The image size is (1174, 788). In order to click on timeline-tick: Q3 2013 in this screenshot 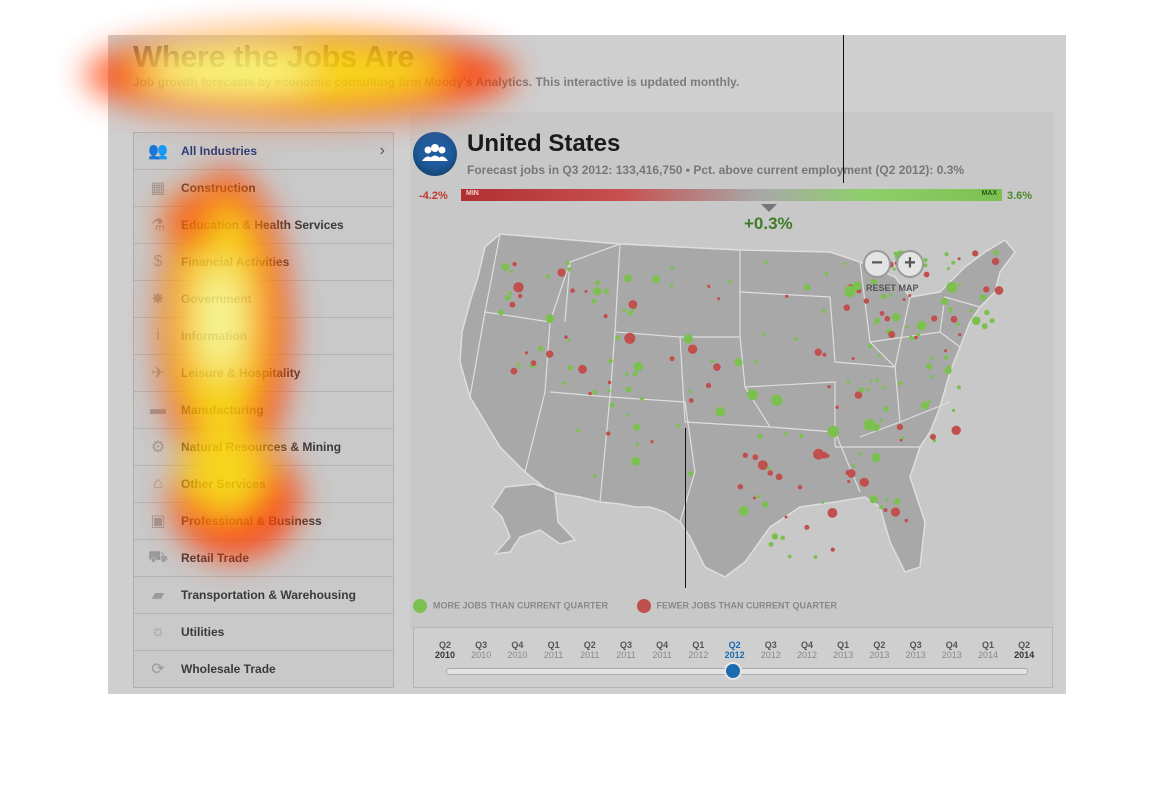, I will do `click(916, 650)`.